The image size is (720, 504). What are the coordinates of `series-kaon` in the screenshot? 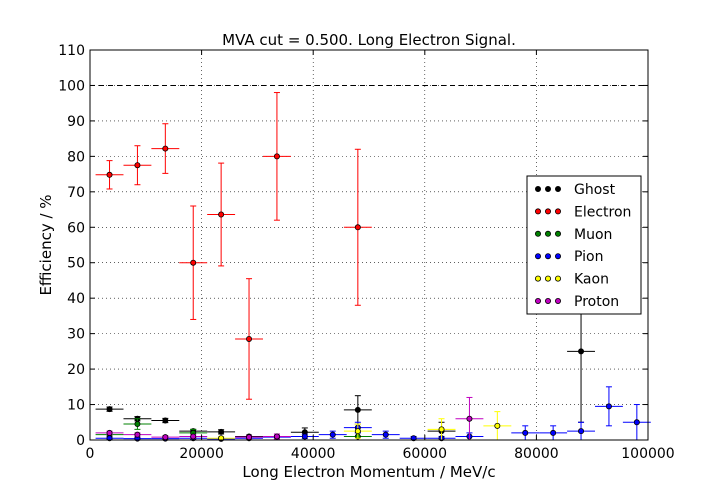 It's located at (359, 426).